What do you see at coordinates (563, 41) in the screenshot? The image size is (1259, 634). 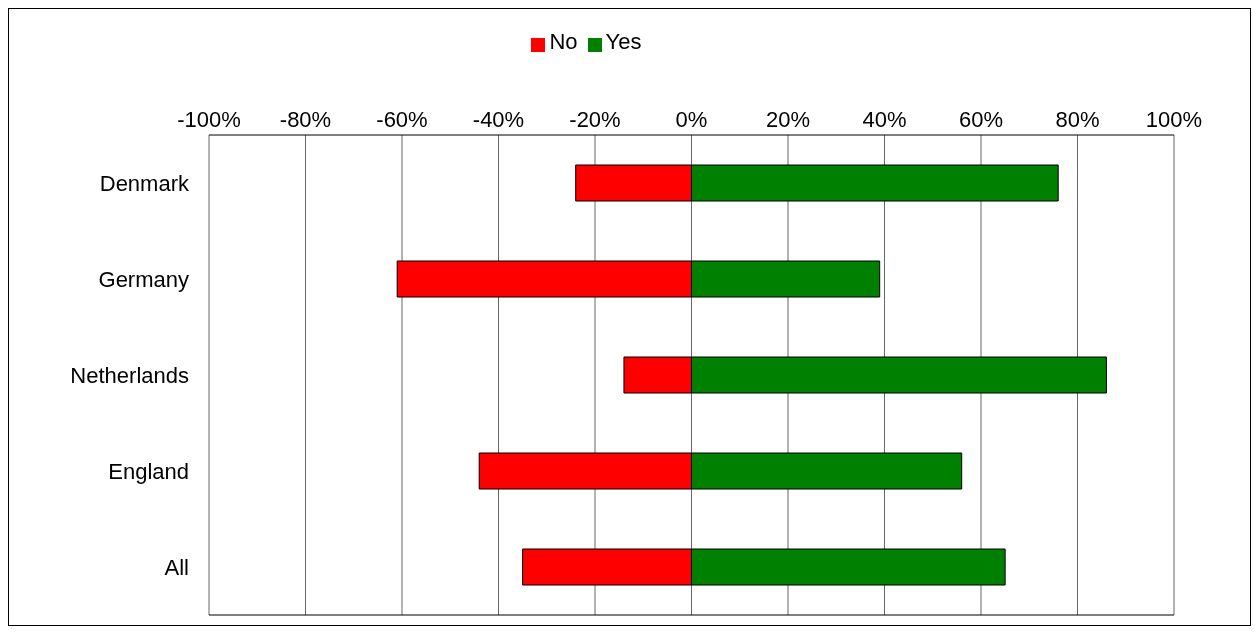 I see `legend-label: No` at bounding box center [563, 41].